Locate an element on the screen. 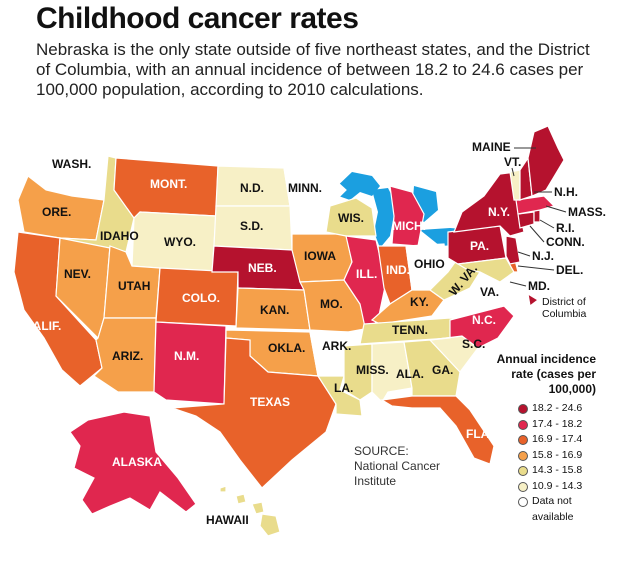 The width and height of the screenshot is (620, 571). source-line2: National Cancer is located at coordinates (397, 466).